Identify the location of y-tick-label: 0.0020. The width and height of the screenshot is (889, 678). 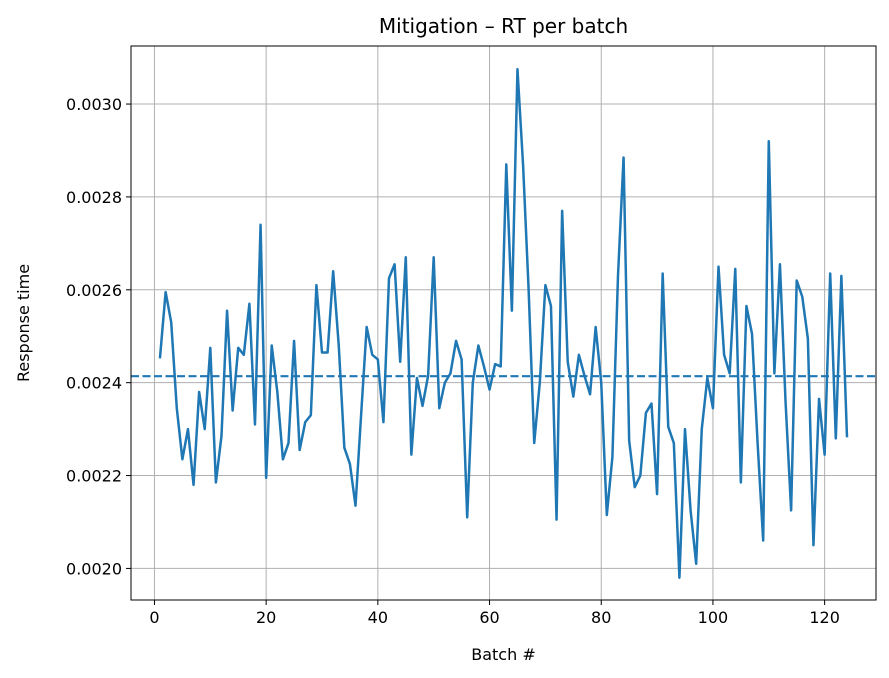
(94, 568).